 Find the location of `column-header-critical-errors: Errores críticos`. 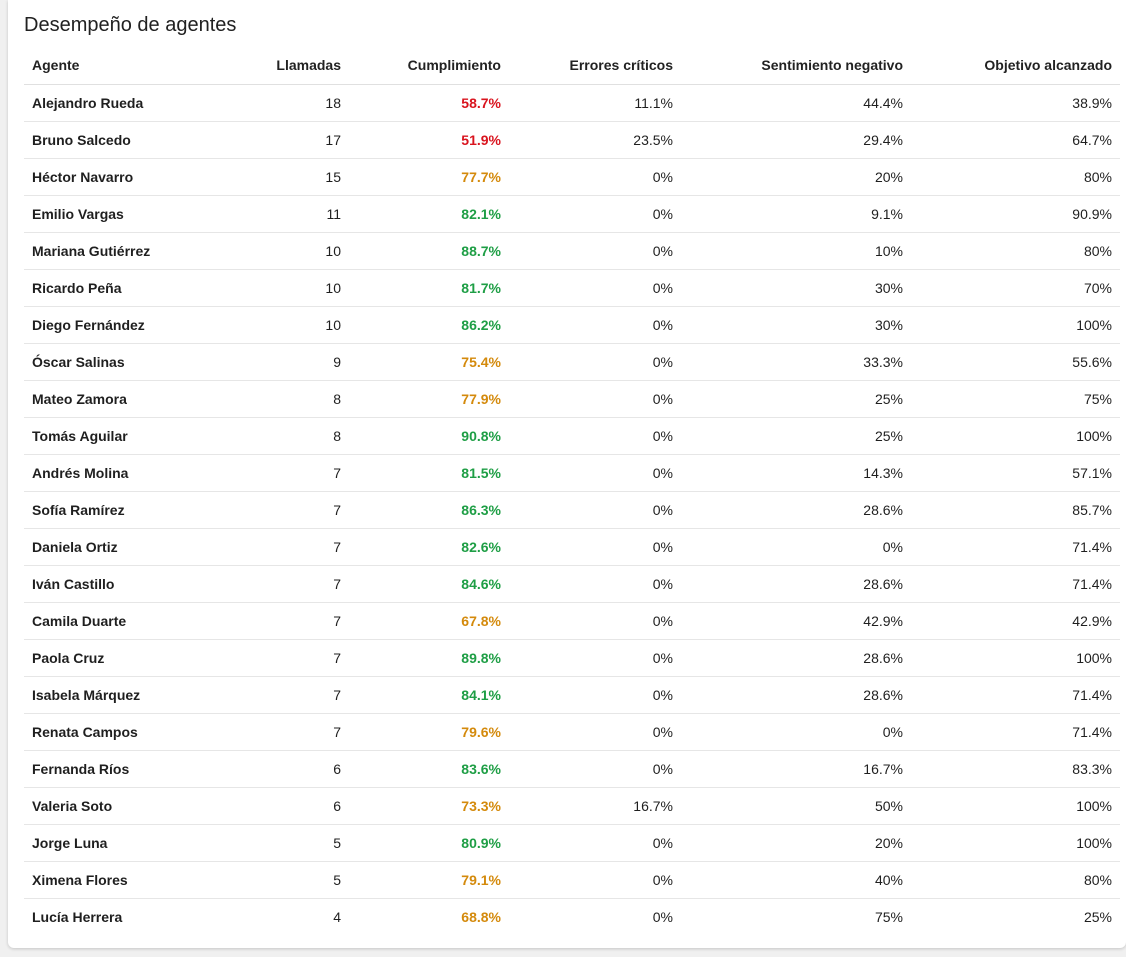

column-header-critical-errors: Errores críticos is located at coordinates (595, 65).